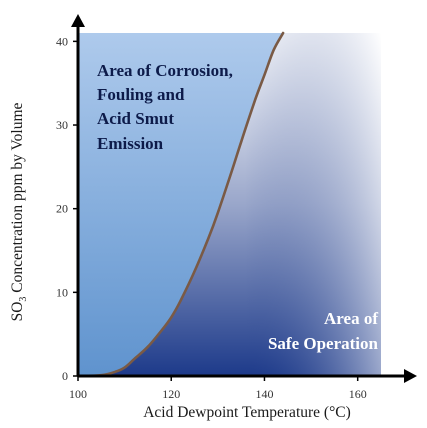 The width and height of the screenshot is (427, 428). Describe the element at coordinates (23, 299) in the screenshot. I see `y-axis-title-subscript: 3` at that location.